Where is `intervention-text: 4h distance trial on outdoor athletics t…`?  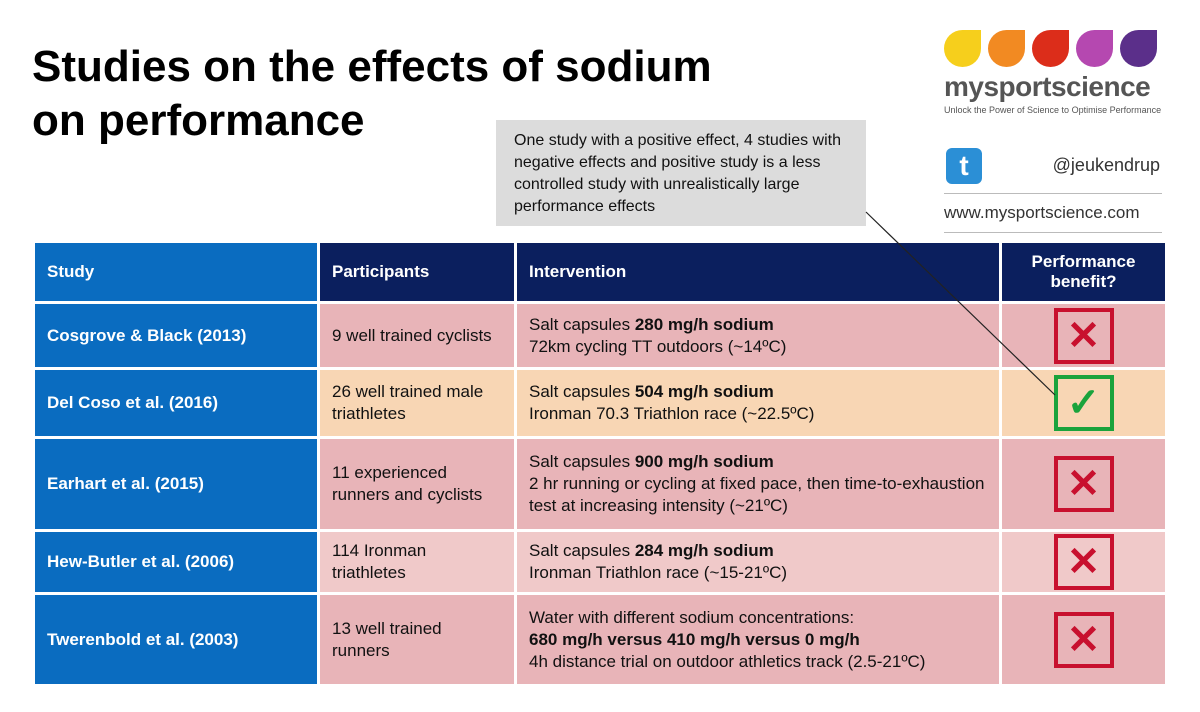
intervention-text: 4h distance trial on outdoor athletics t… is located at coordinates (727, 661).